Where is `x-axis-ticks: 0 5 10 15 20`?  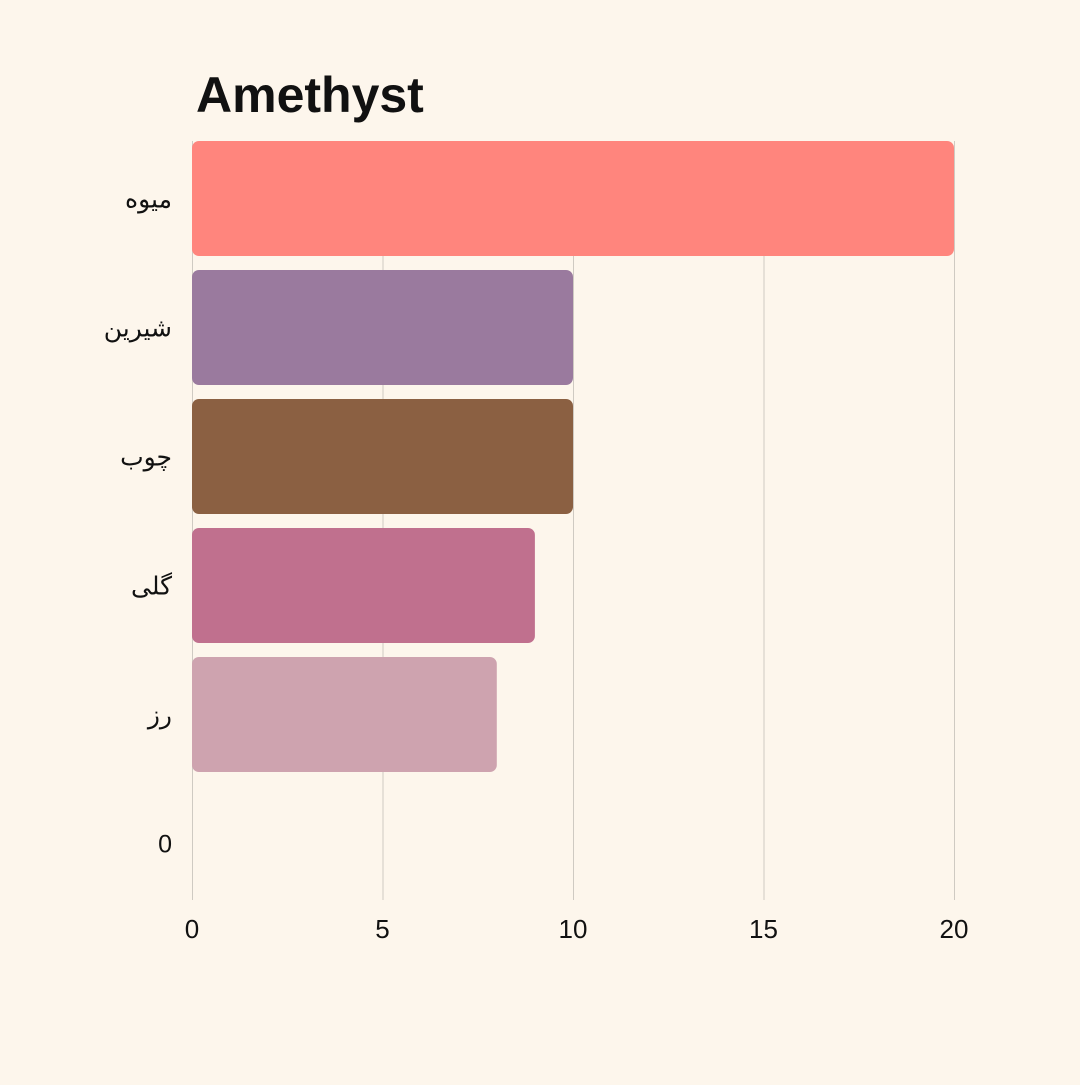
x-axis-ticks: 0 5 10 15 20 is located at coordinates (577, 929).